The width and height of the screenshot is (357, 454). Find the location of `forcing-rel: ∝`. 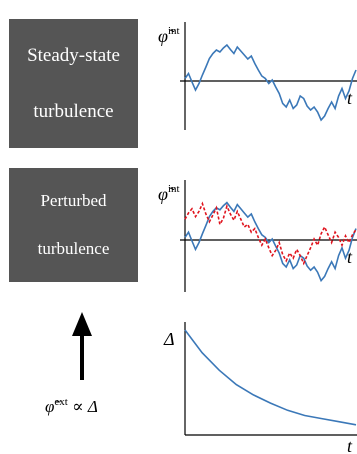

forcing-rel: ∝ is located at coordinates (78, 406).